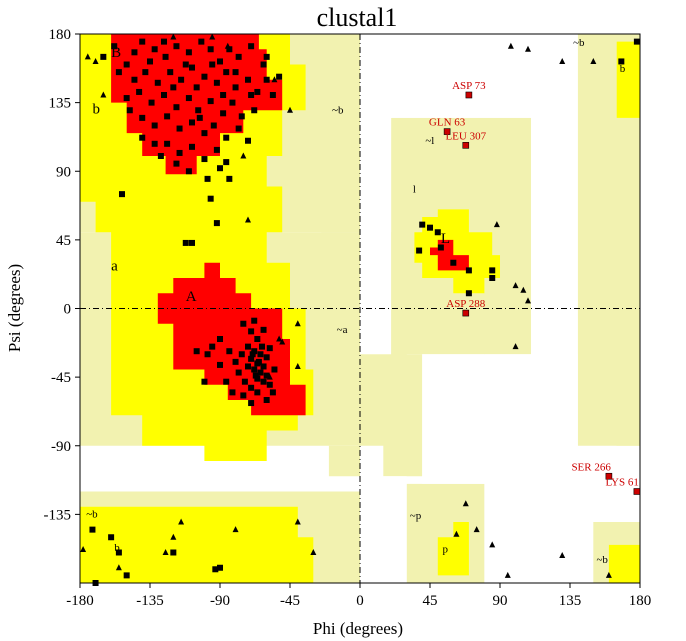 The width and height of the screenshot is (686, 641). What do you see at coordinates (344, 461) in the screenshot?
I see `generous-region-tail` at bounding box center [344, 461].